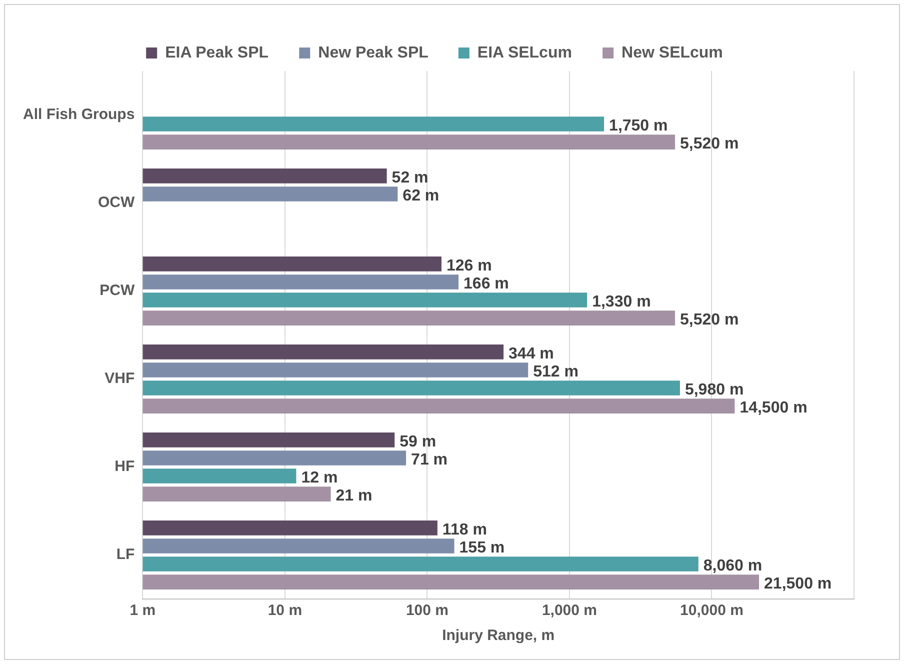 This screenshot has width=906, height=666. I want to click on data-label: 118 m, so click(464, 529).